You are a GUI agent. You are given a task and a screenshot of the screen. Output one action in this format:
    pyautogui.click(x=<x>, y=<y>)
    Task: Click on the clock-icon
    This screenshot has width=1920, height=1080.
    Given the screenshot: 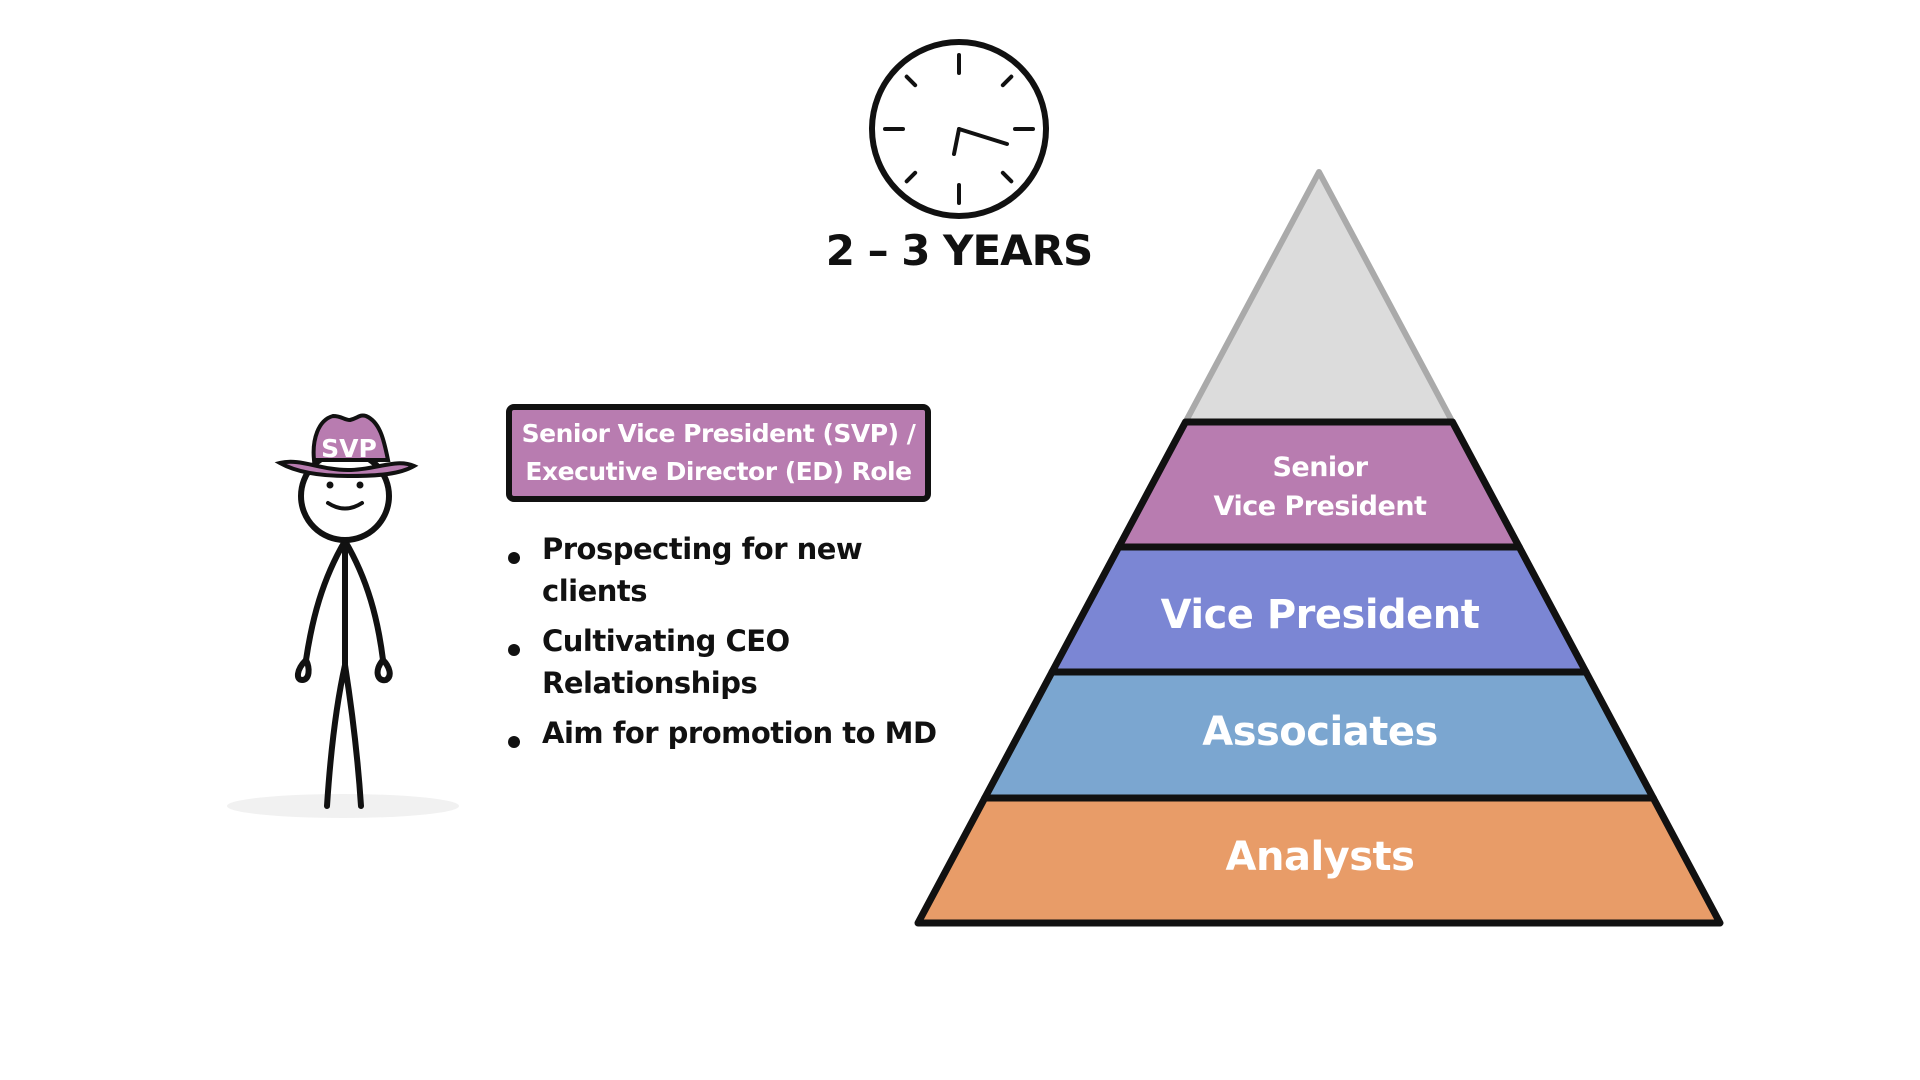 What is the action you would take?
    pyautogui.click(x=959, y=129)
    